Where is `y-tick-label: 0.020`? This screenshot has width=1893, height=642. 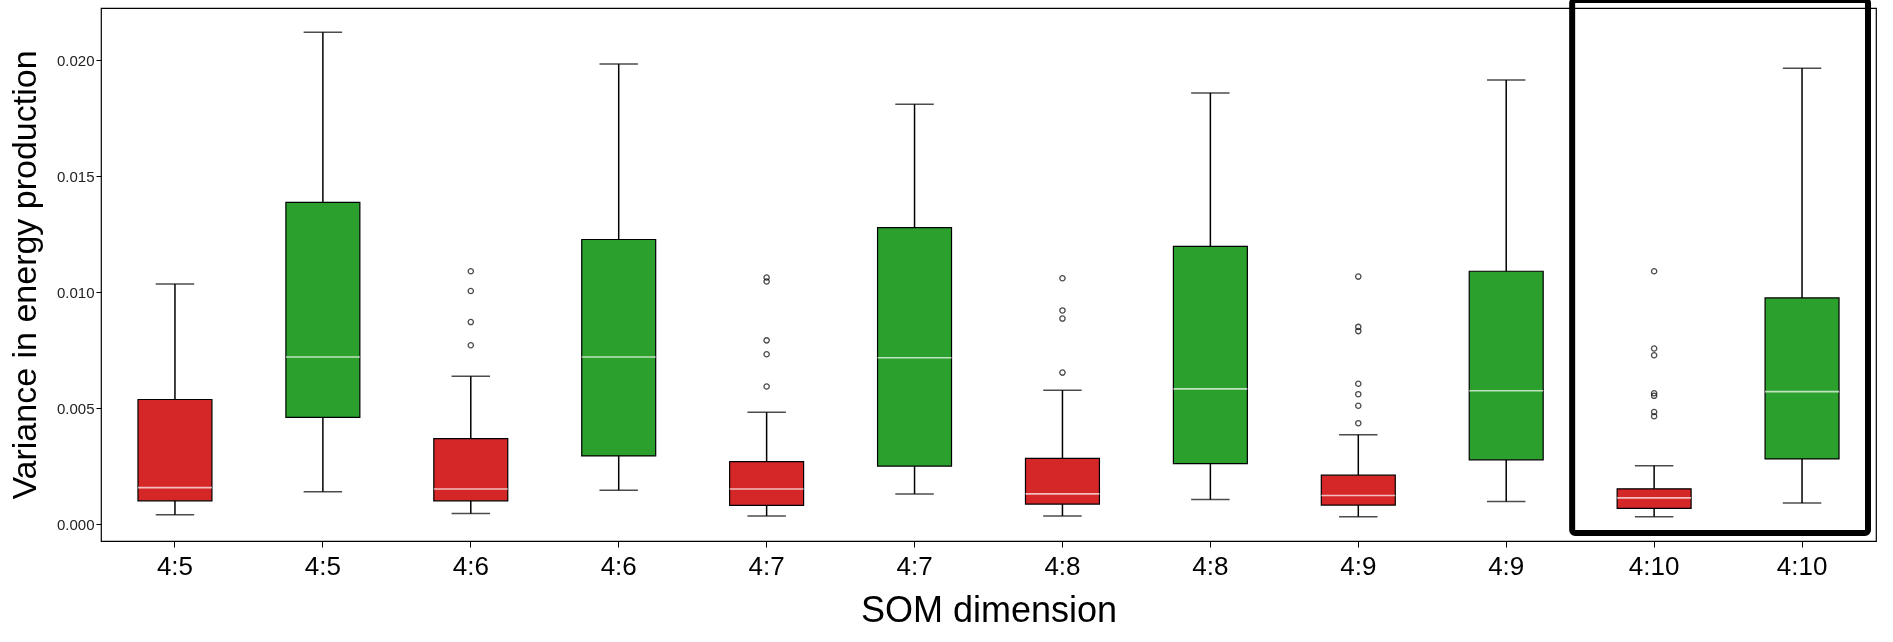 y-tick-label: 0.020 is located at coordinates (75, 60).